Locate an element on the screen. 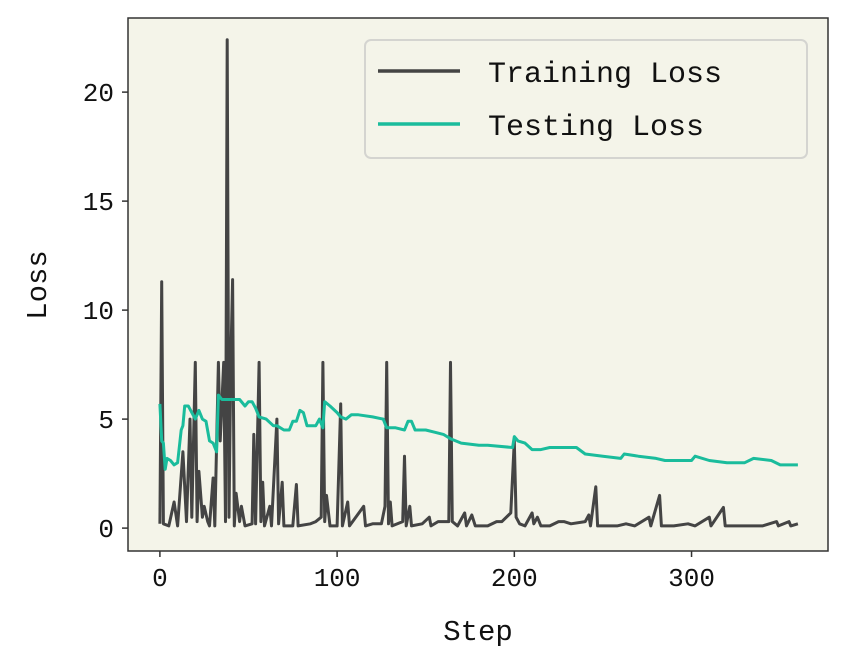  legend-label-training: Training Loss is located at coordinates (605, 75).